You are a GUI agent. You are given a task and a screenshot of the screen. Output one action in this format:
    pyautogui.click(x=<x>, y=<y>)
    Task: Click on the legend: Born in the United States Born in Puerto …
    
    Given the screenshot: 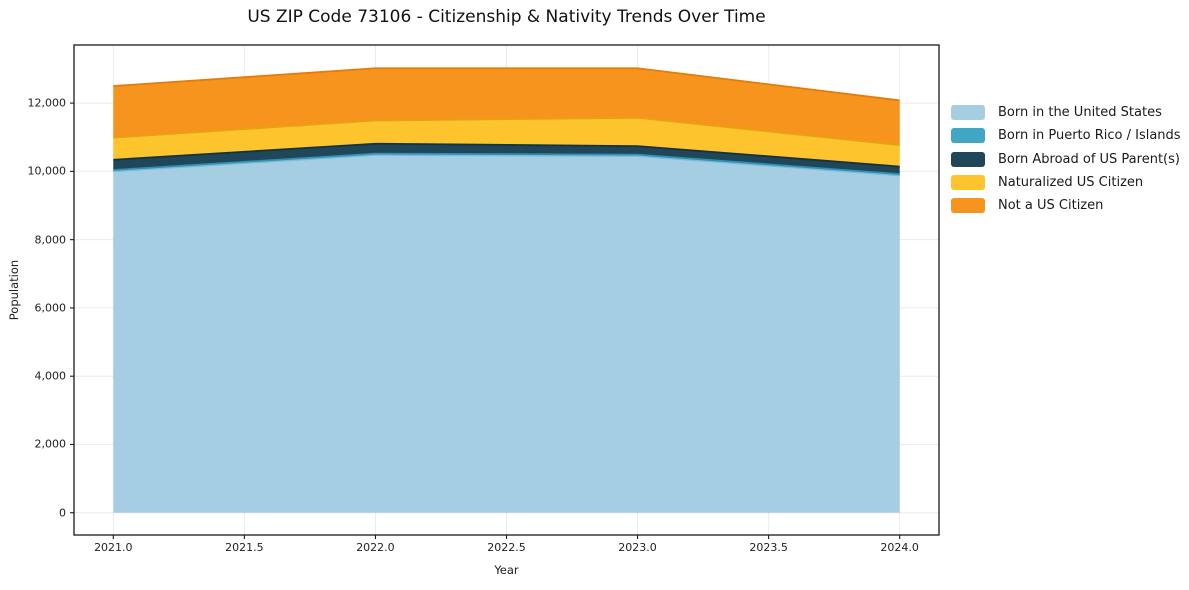 What is the action you would take?
    pyautogui.click(x=1066, y=159)
    